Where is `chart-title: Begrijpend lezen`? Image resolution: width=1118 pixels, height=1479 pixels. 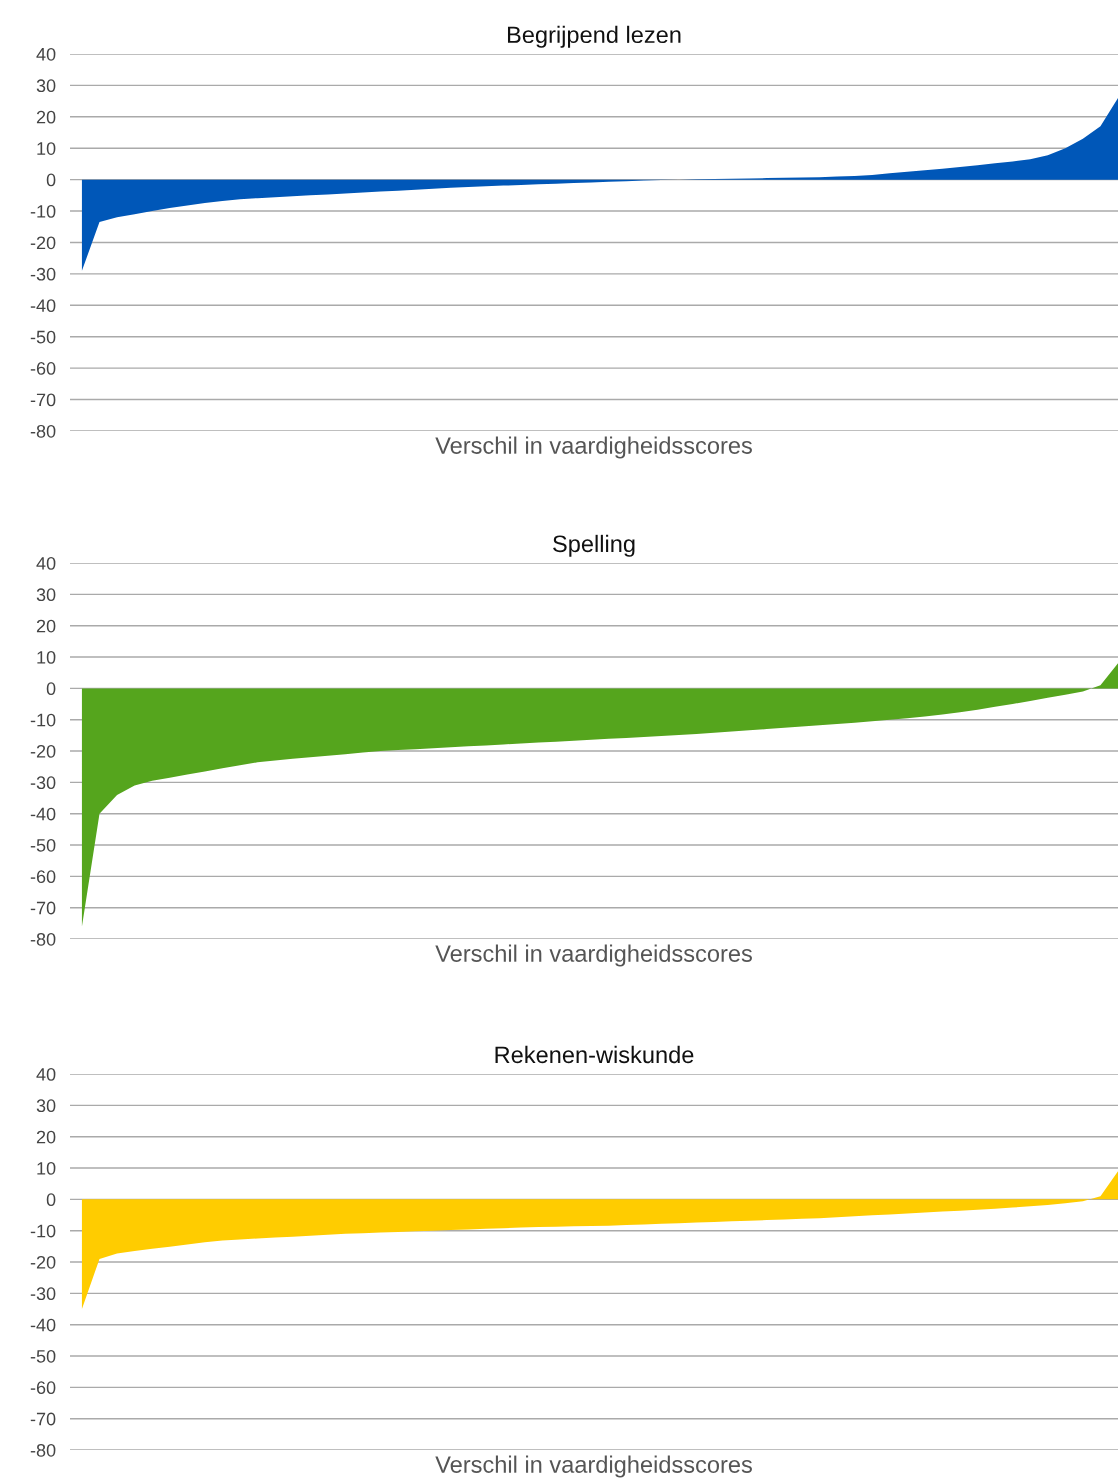
chart-title: Begrijpend lezen is located at coordinates (594, 36).